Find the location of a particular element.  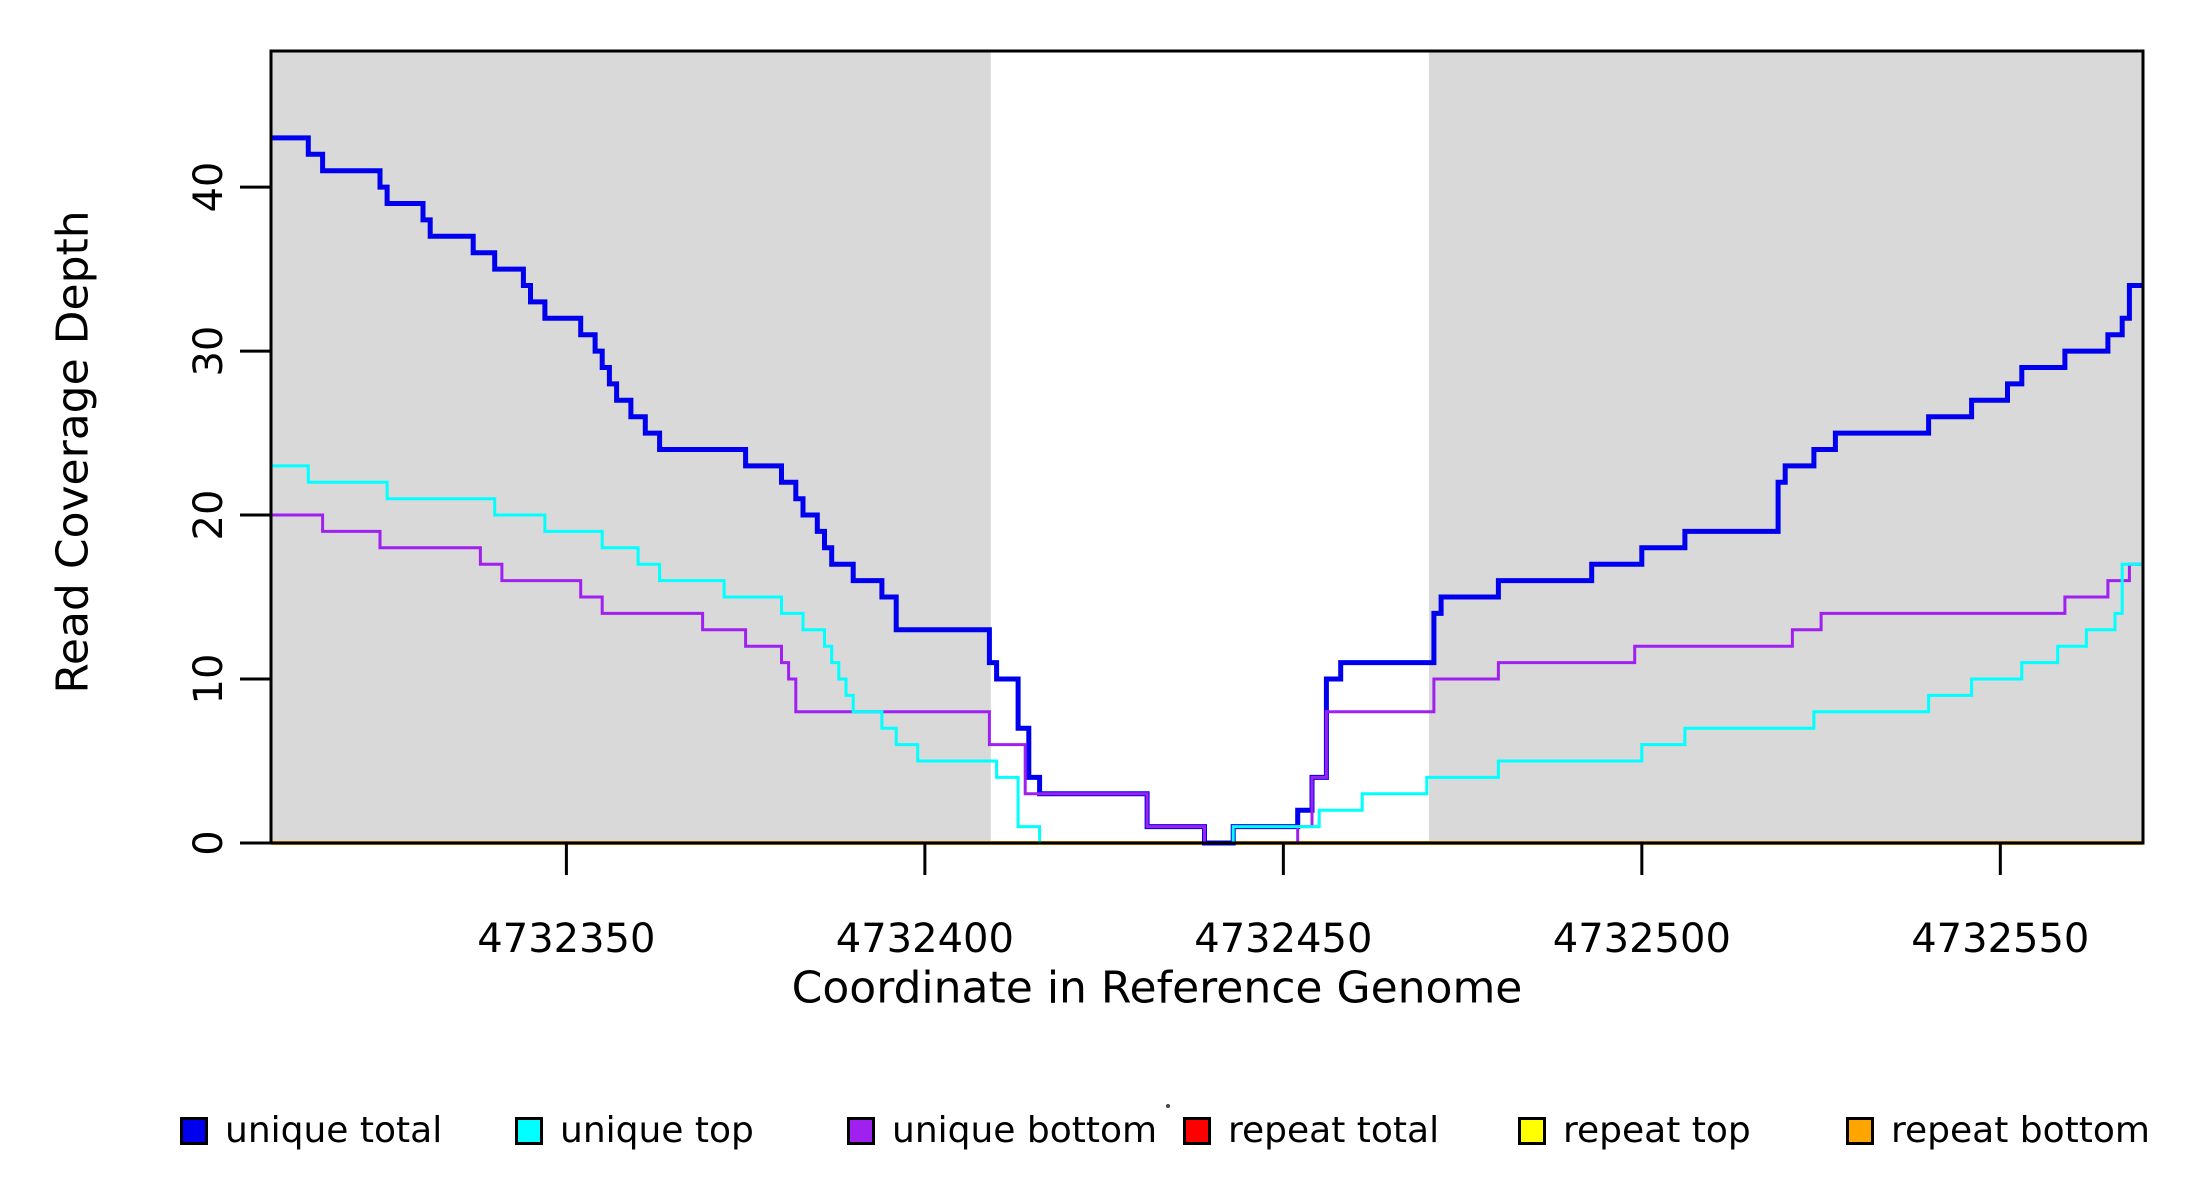

legend-item-repeat-top: repeat top is located at coordinates (1634, 1131).